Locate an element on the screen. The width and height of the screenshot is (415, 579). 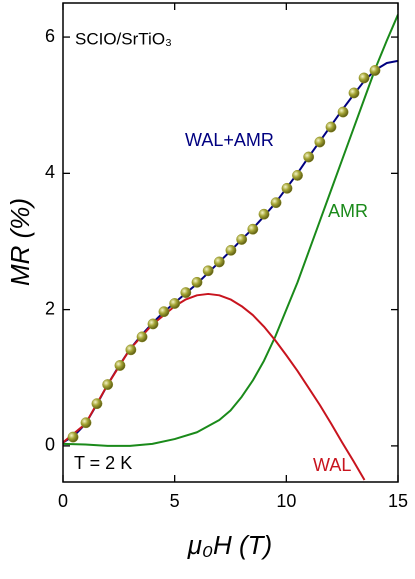
y-tick-label: 0 is located at coordinates (50, 445).